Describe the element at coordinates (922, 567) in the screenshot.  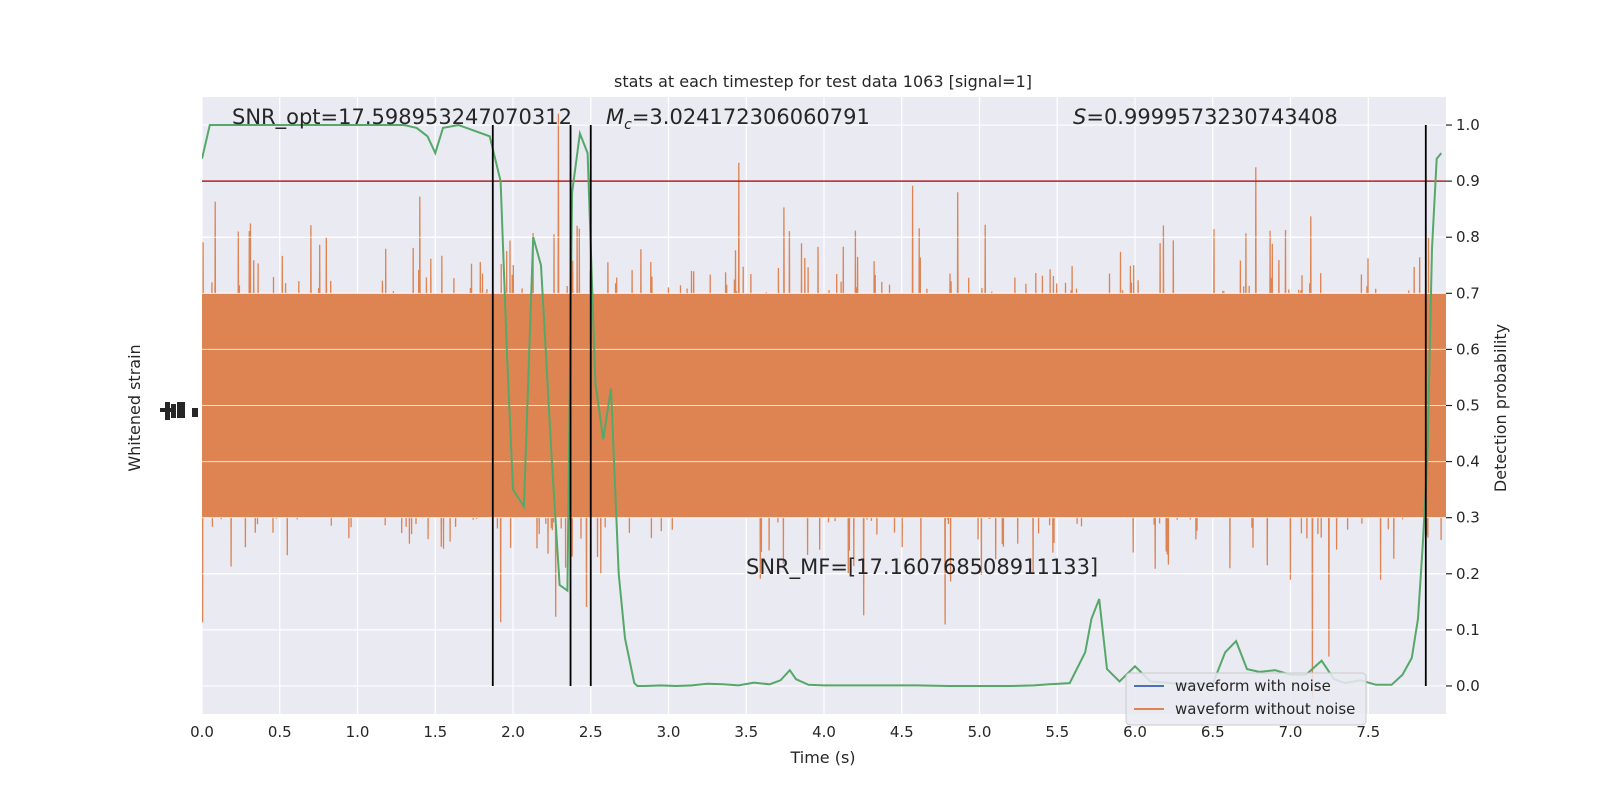
I see `annotation-snr-mf: SNR_MF=[17.160768508911133]` at that location.